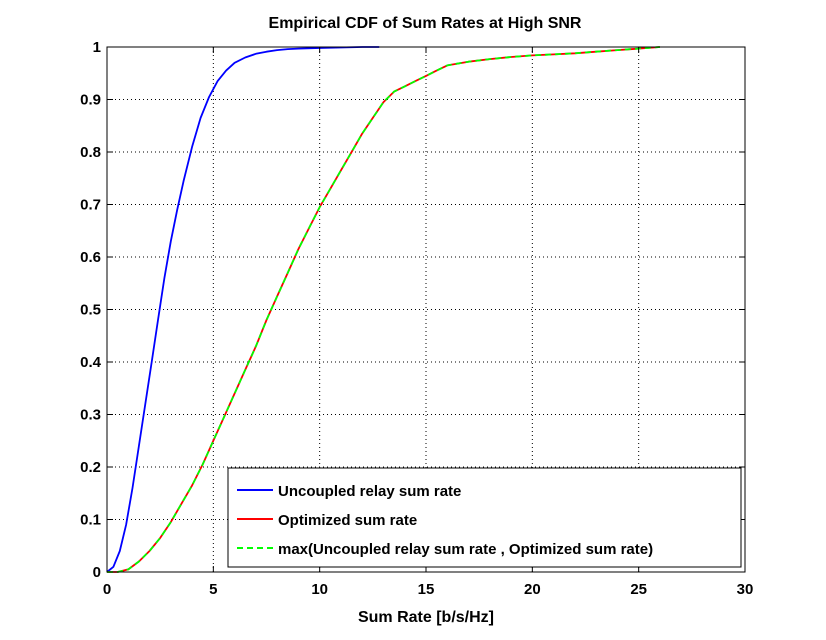  Describe the element at coordinates (90, 520) in the screenshot. I see `y-tick-label: 0.1` at that location.